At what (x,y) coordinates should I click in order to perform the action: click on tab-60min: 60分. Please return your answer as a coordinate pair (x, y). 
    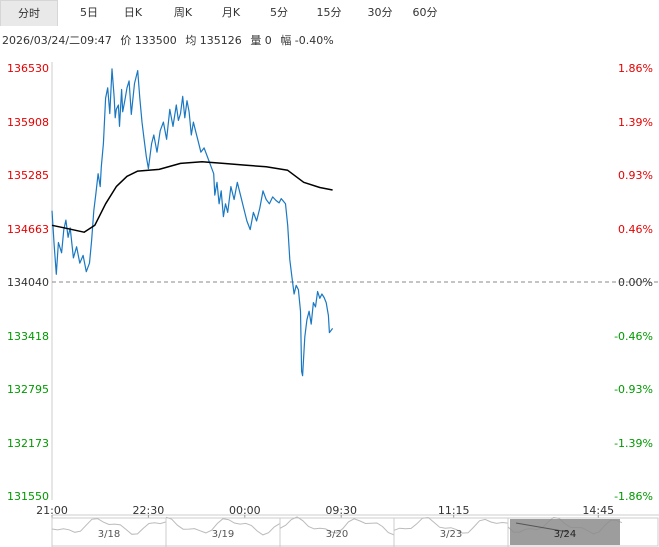
    Looking at the image, I should click on (425, 12).